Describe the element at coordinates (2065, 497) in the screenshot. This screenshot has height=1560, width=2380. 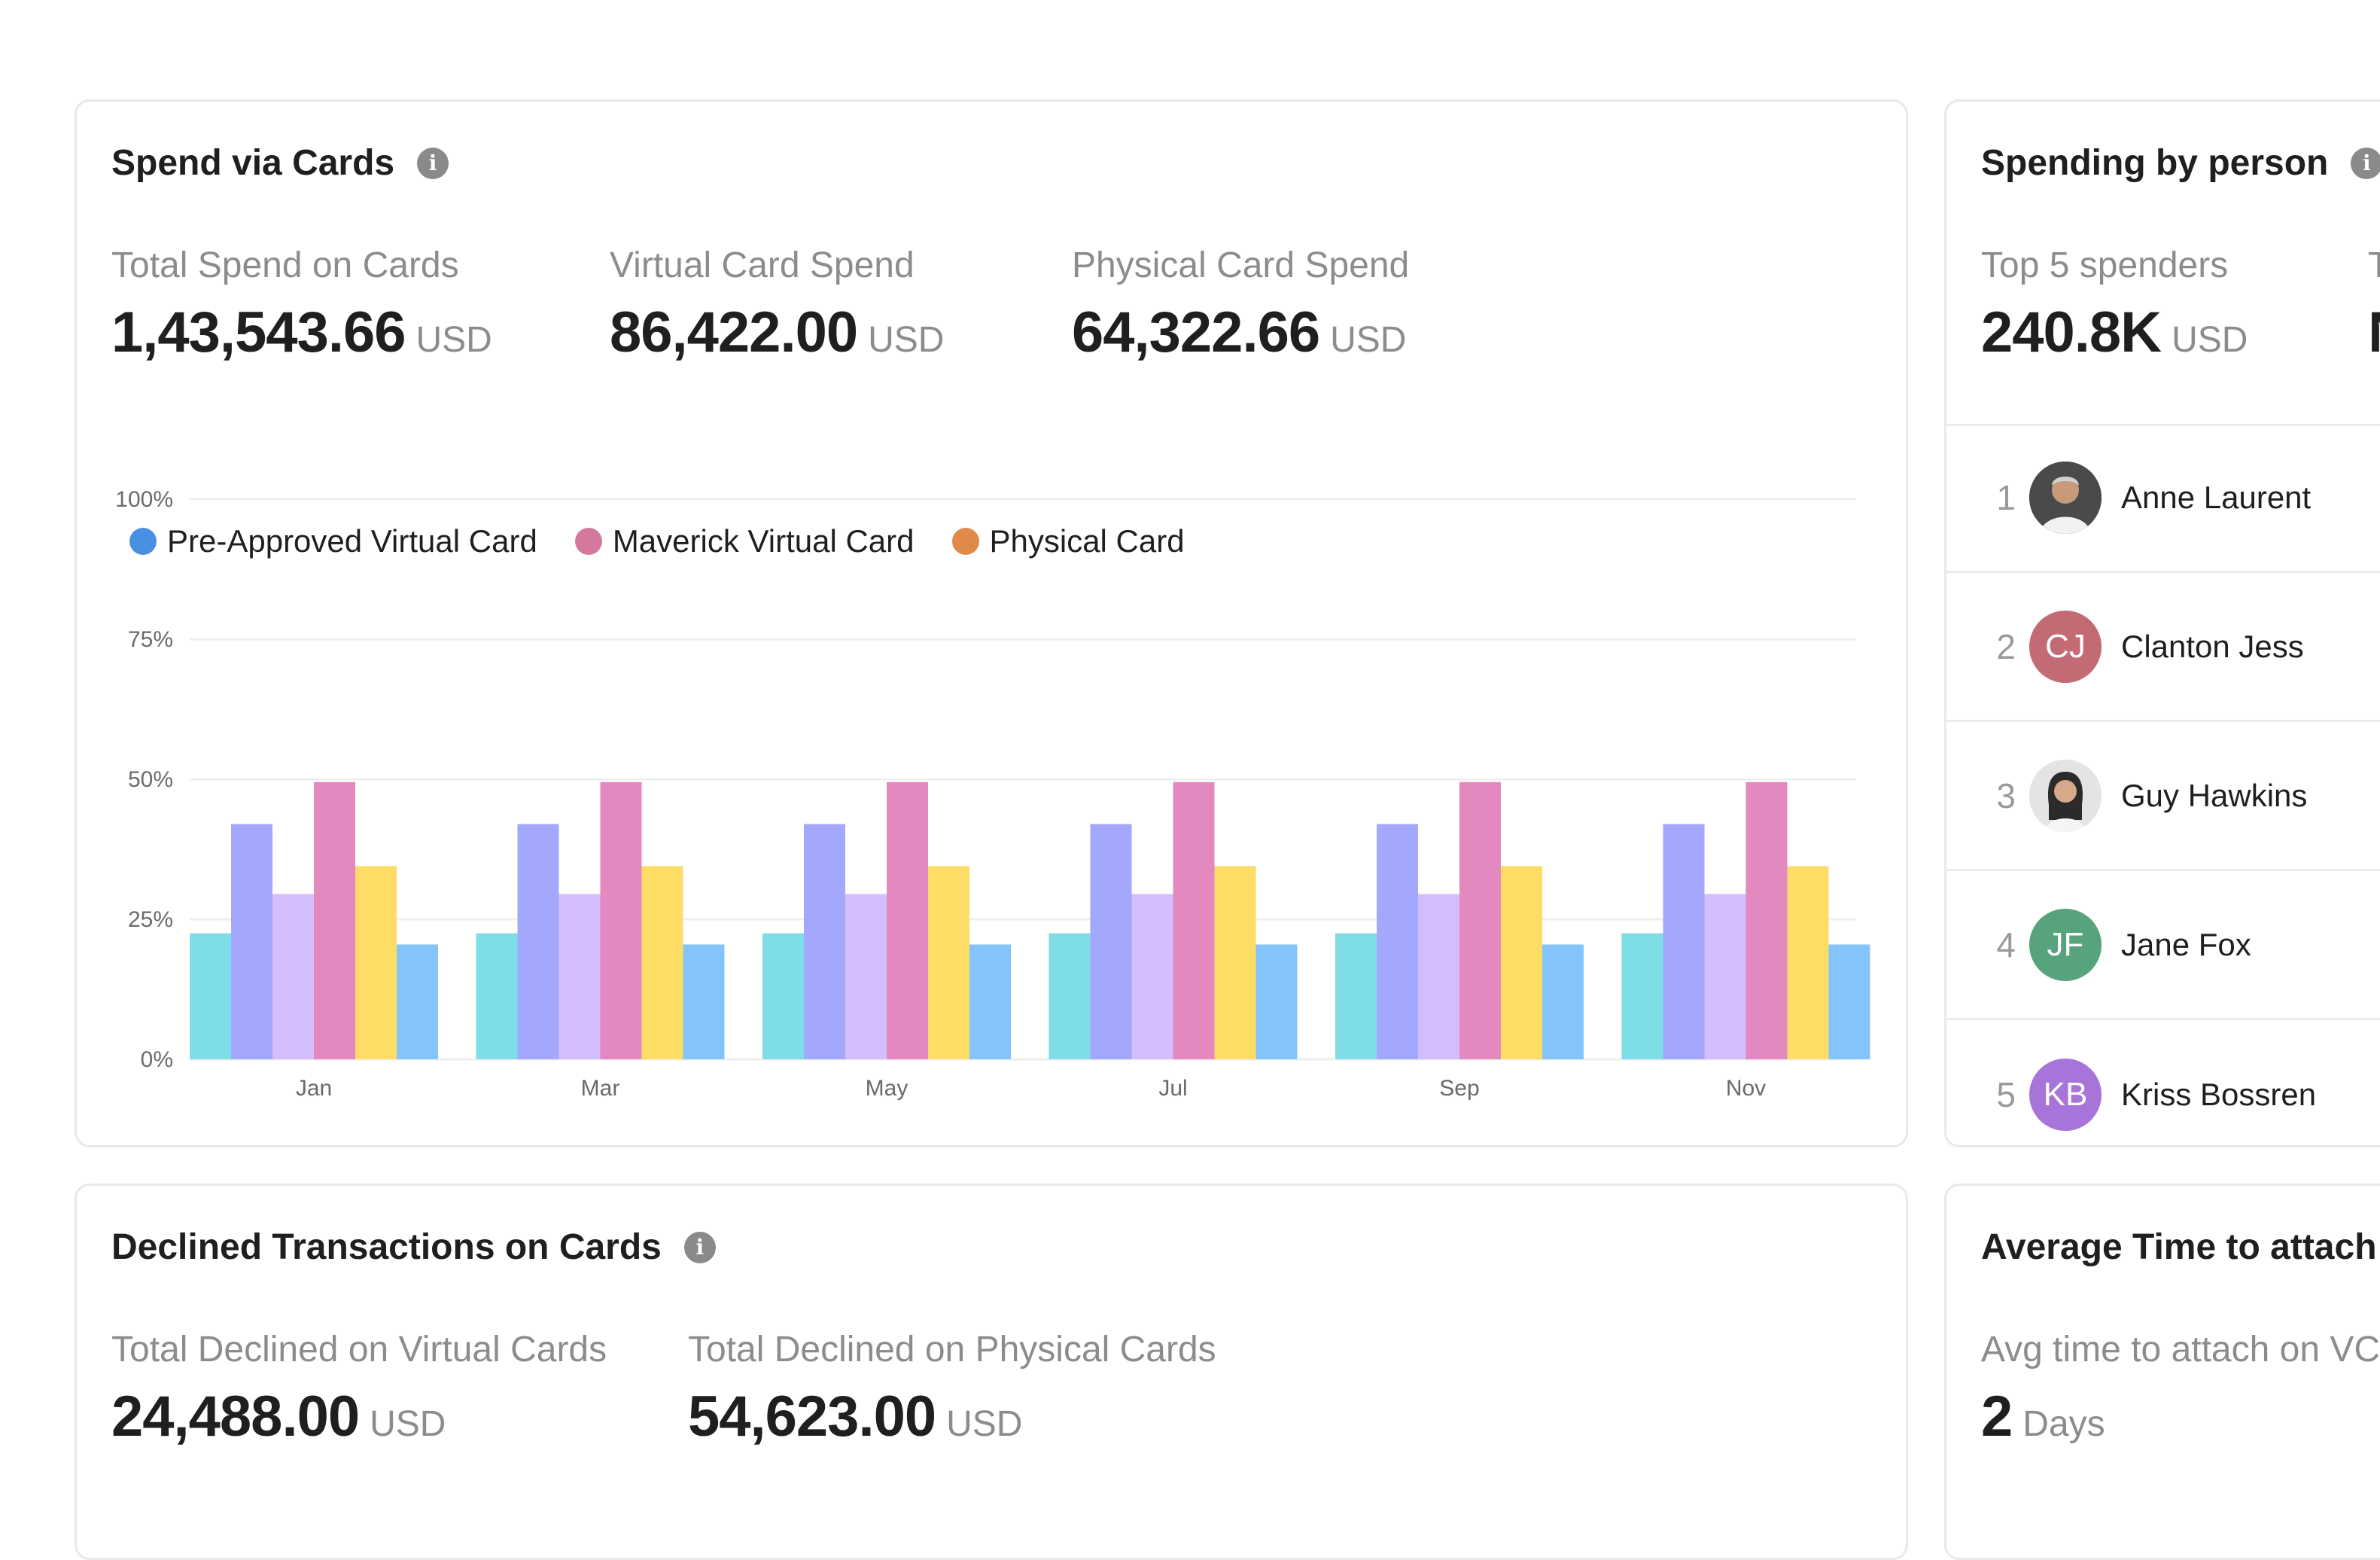
I see `avatar` at that location.